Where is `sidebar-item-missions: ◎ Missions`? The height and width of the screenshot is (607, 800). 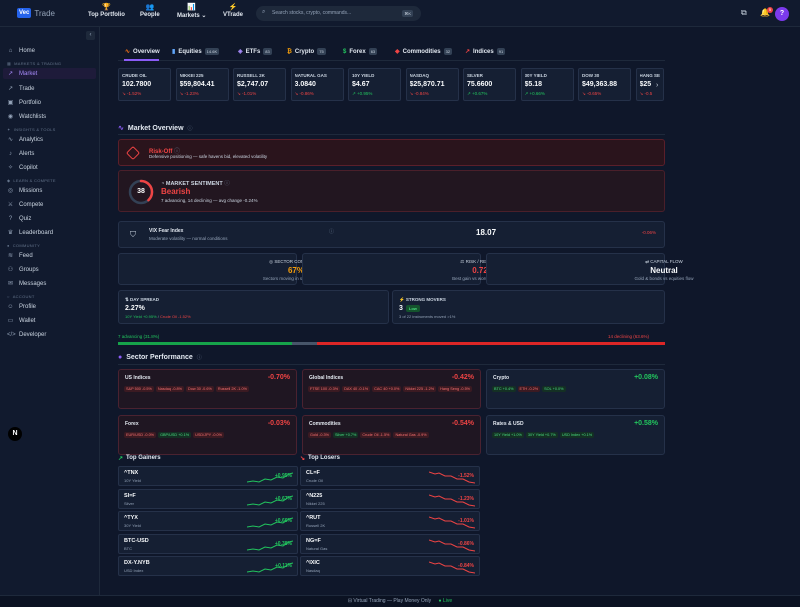
sidebar-item-missions: ◎ Missions is located at coordinates (24, 190).